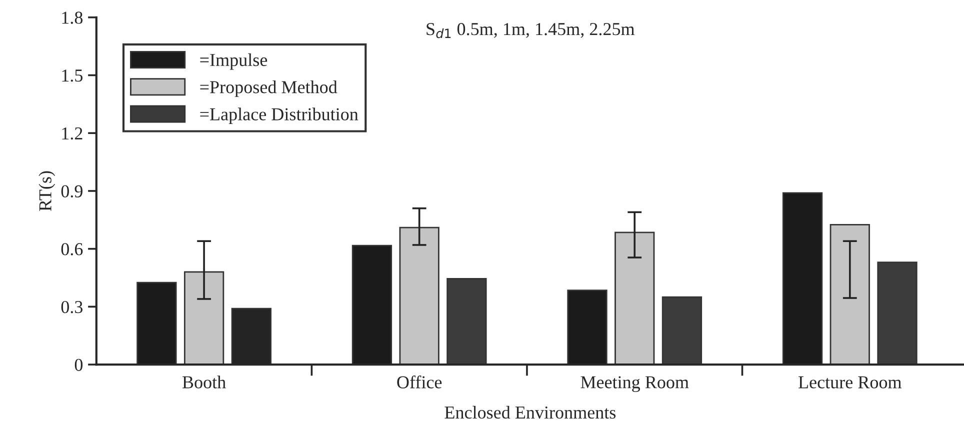  Describe the element at coordinates (269, 88) in the screenshot. I see `legend-label: =Proposed Method` at that location.